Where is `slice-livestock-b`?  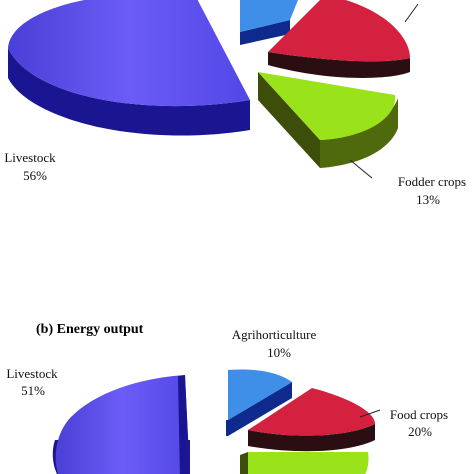
slice-livestock-b is located at coordinates (121, 424).